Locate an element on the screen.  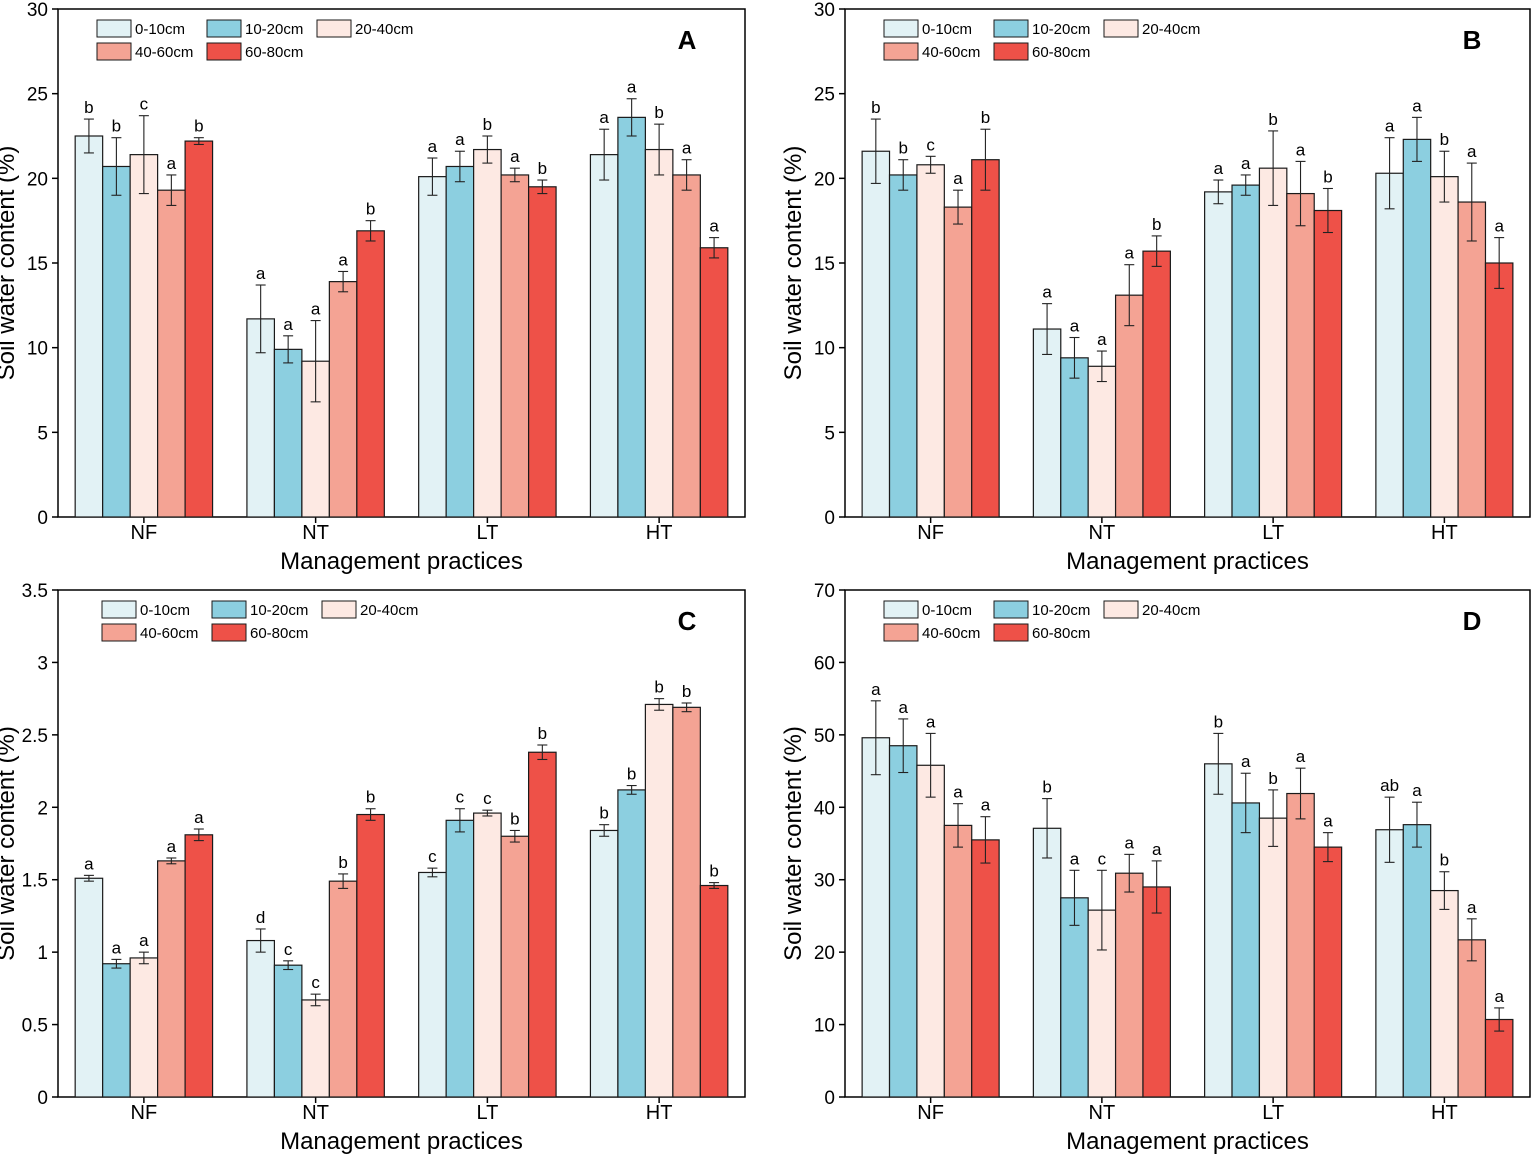
x-category-label: HT is located at coordinates (659, 533).